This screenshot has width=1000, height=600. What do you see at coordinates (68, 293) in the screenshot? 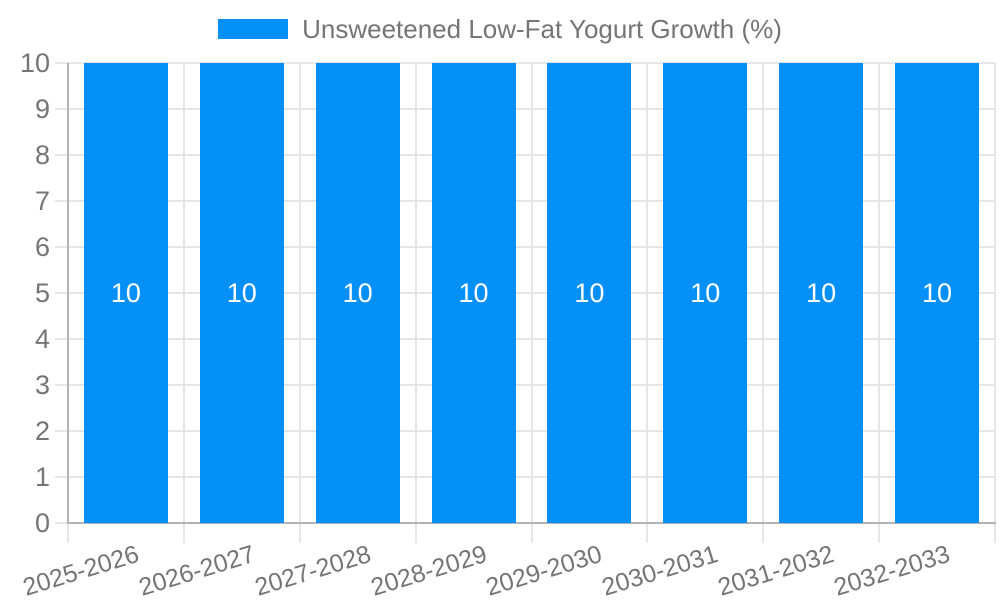
I see `y-axis-line` at bounding box center [68, 293].